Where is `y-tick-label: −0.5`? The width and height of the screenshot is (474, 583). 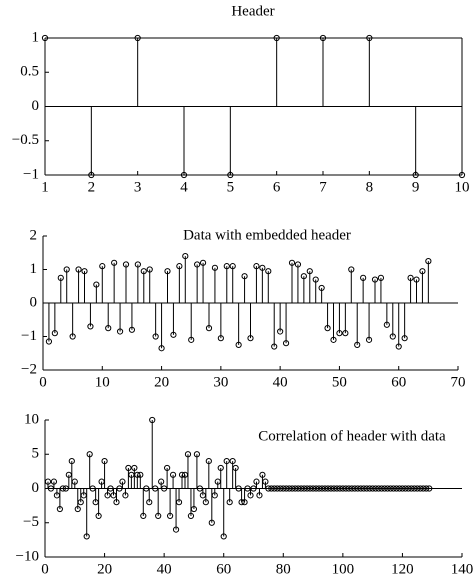 y-tick-label: −0.5 is located at coordinates (25, 140).